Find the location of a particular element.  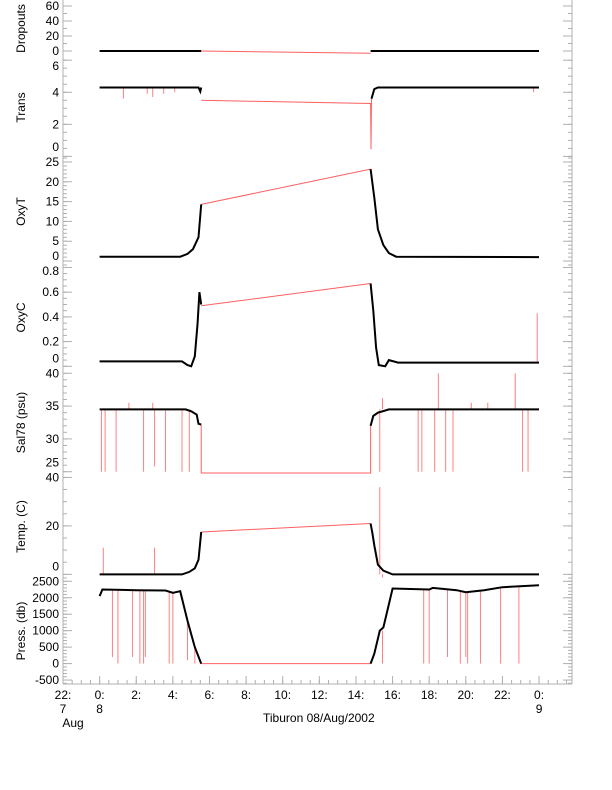

x-tick-day: 9 is located at coordinates (539, 709).